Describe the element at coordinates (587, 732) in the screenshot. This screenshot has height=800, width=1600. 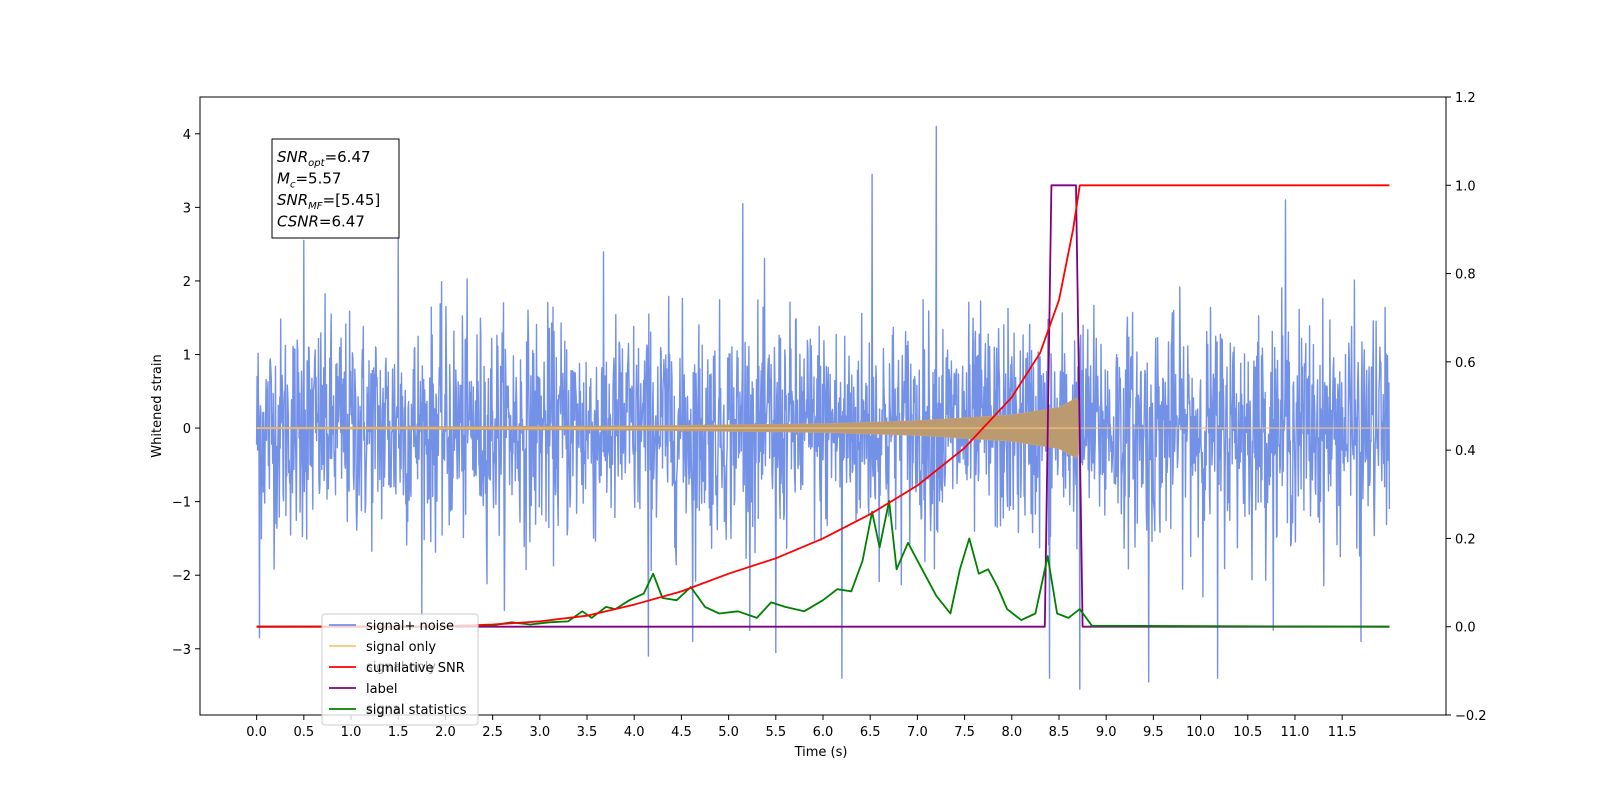
I see `x-tick-label: 3.5` at that location.